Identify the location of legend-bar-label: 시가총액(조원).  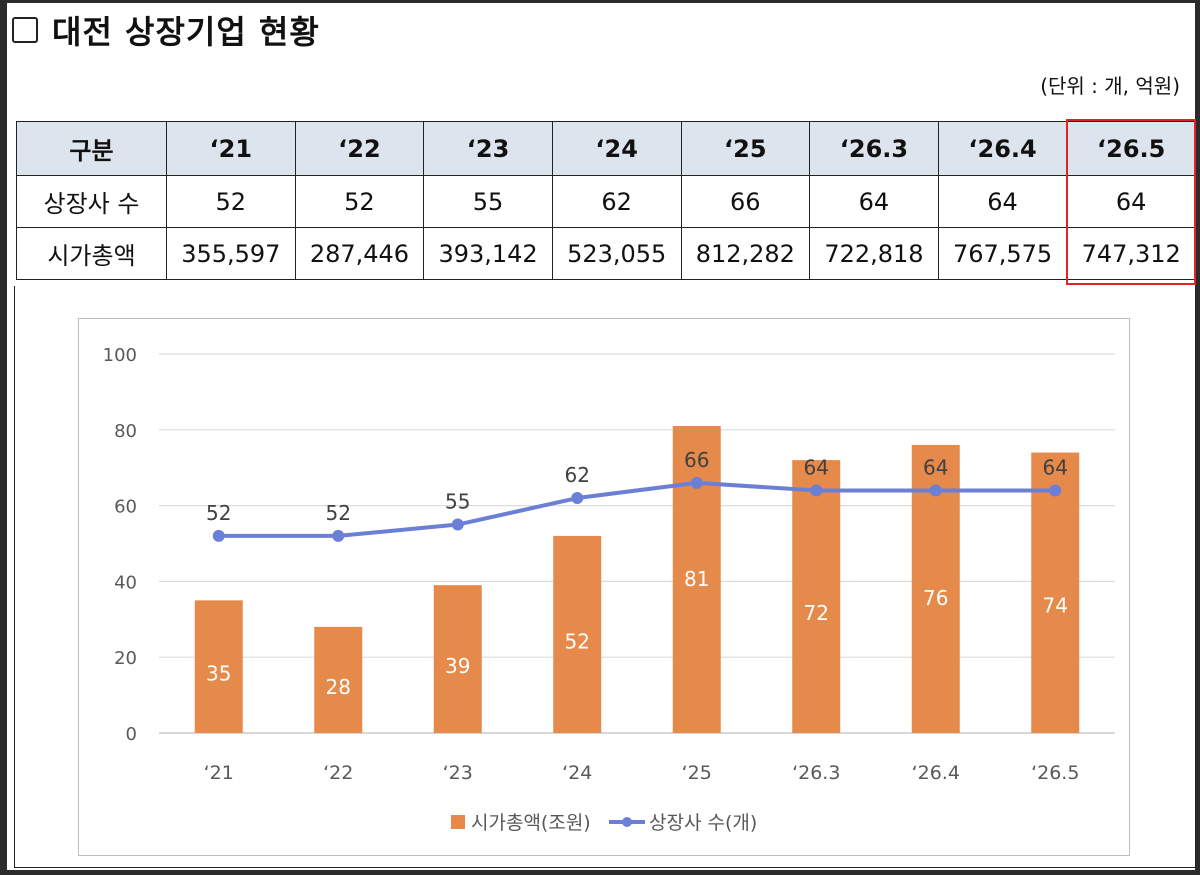
(531, 823).